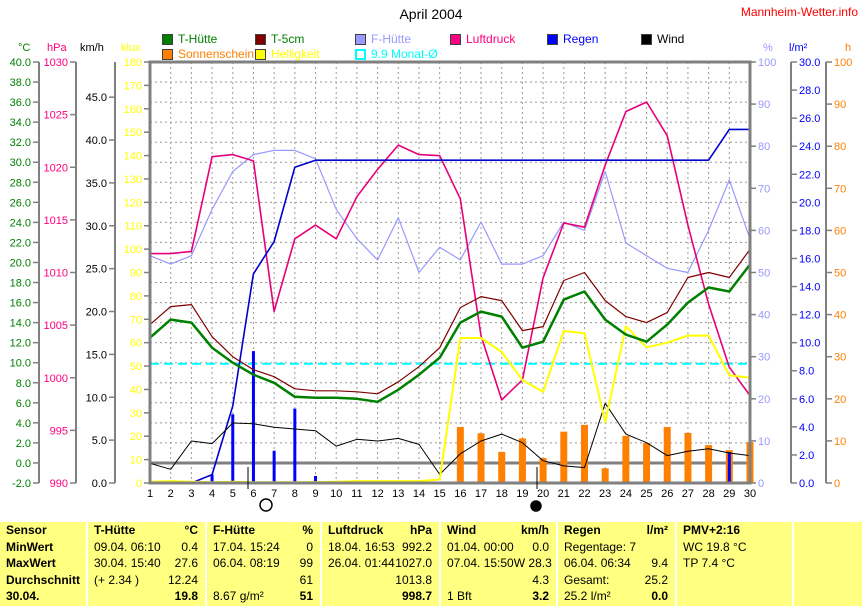 Image resolution: width=862 pixels, height=606 pixels. Describe the element at coordinates (764, 274) in the screenshot. I see `humidity-axis-tick-label: 50` at that location.